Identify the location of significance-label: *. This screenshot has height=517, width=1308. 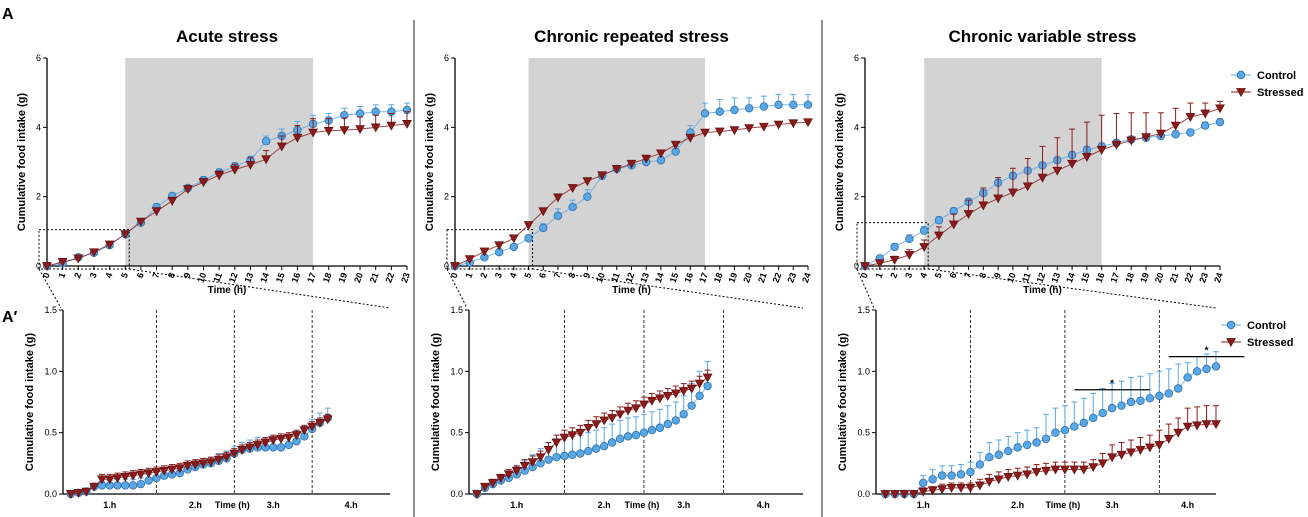
(1207, 351).